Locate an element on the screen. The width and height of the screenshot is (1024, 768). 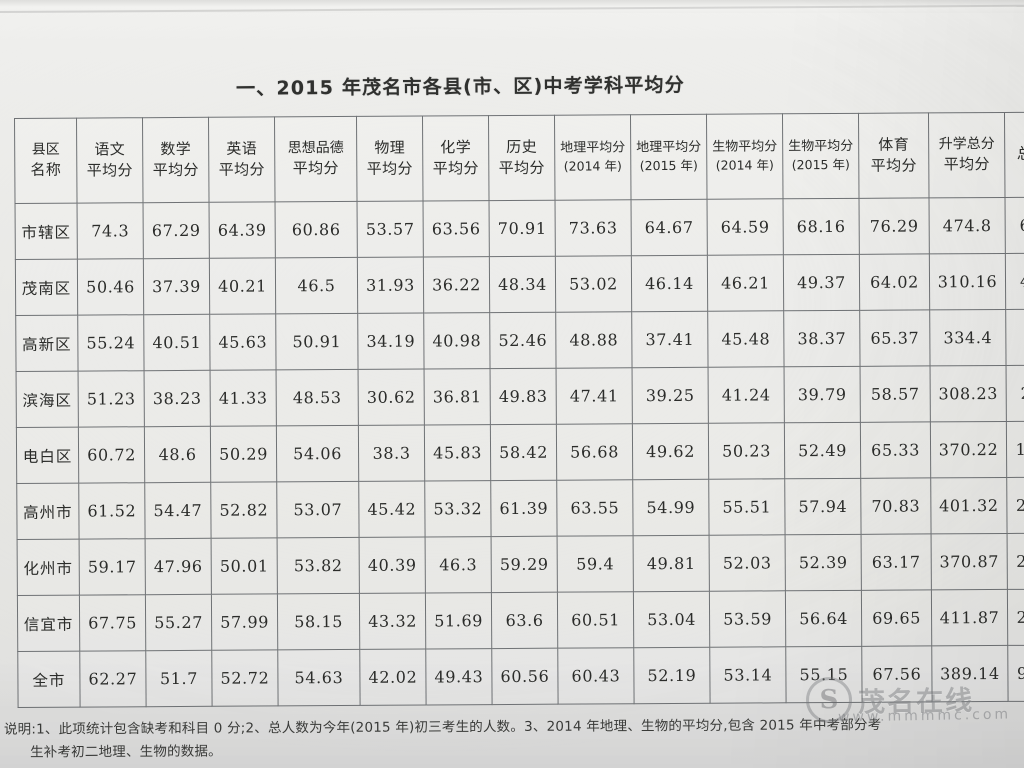
table-cell: 54.63 is located at coordinates (319, 677).